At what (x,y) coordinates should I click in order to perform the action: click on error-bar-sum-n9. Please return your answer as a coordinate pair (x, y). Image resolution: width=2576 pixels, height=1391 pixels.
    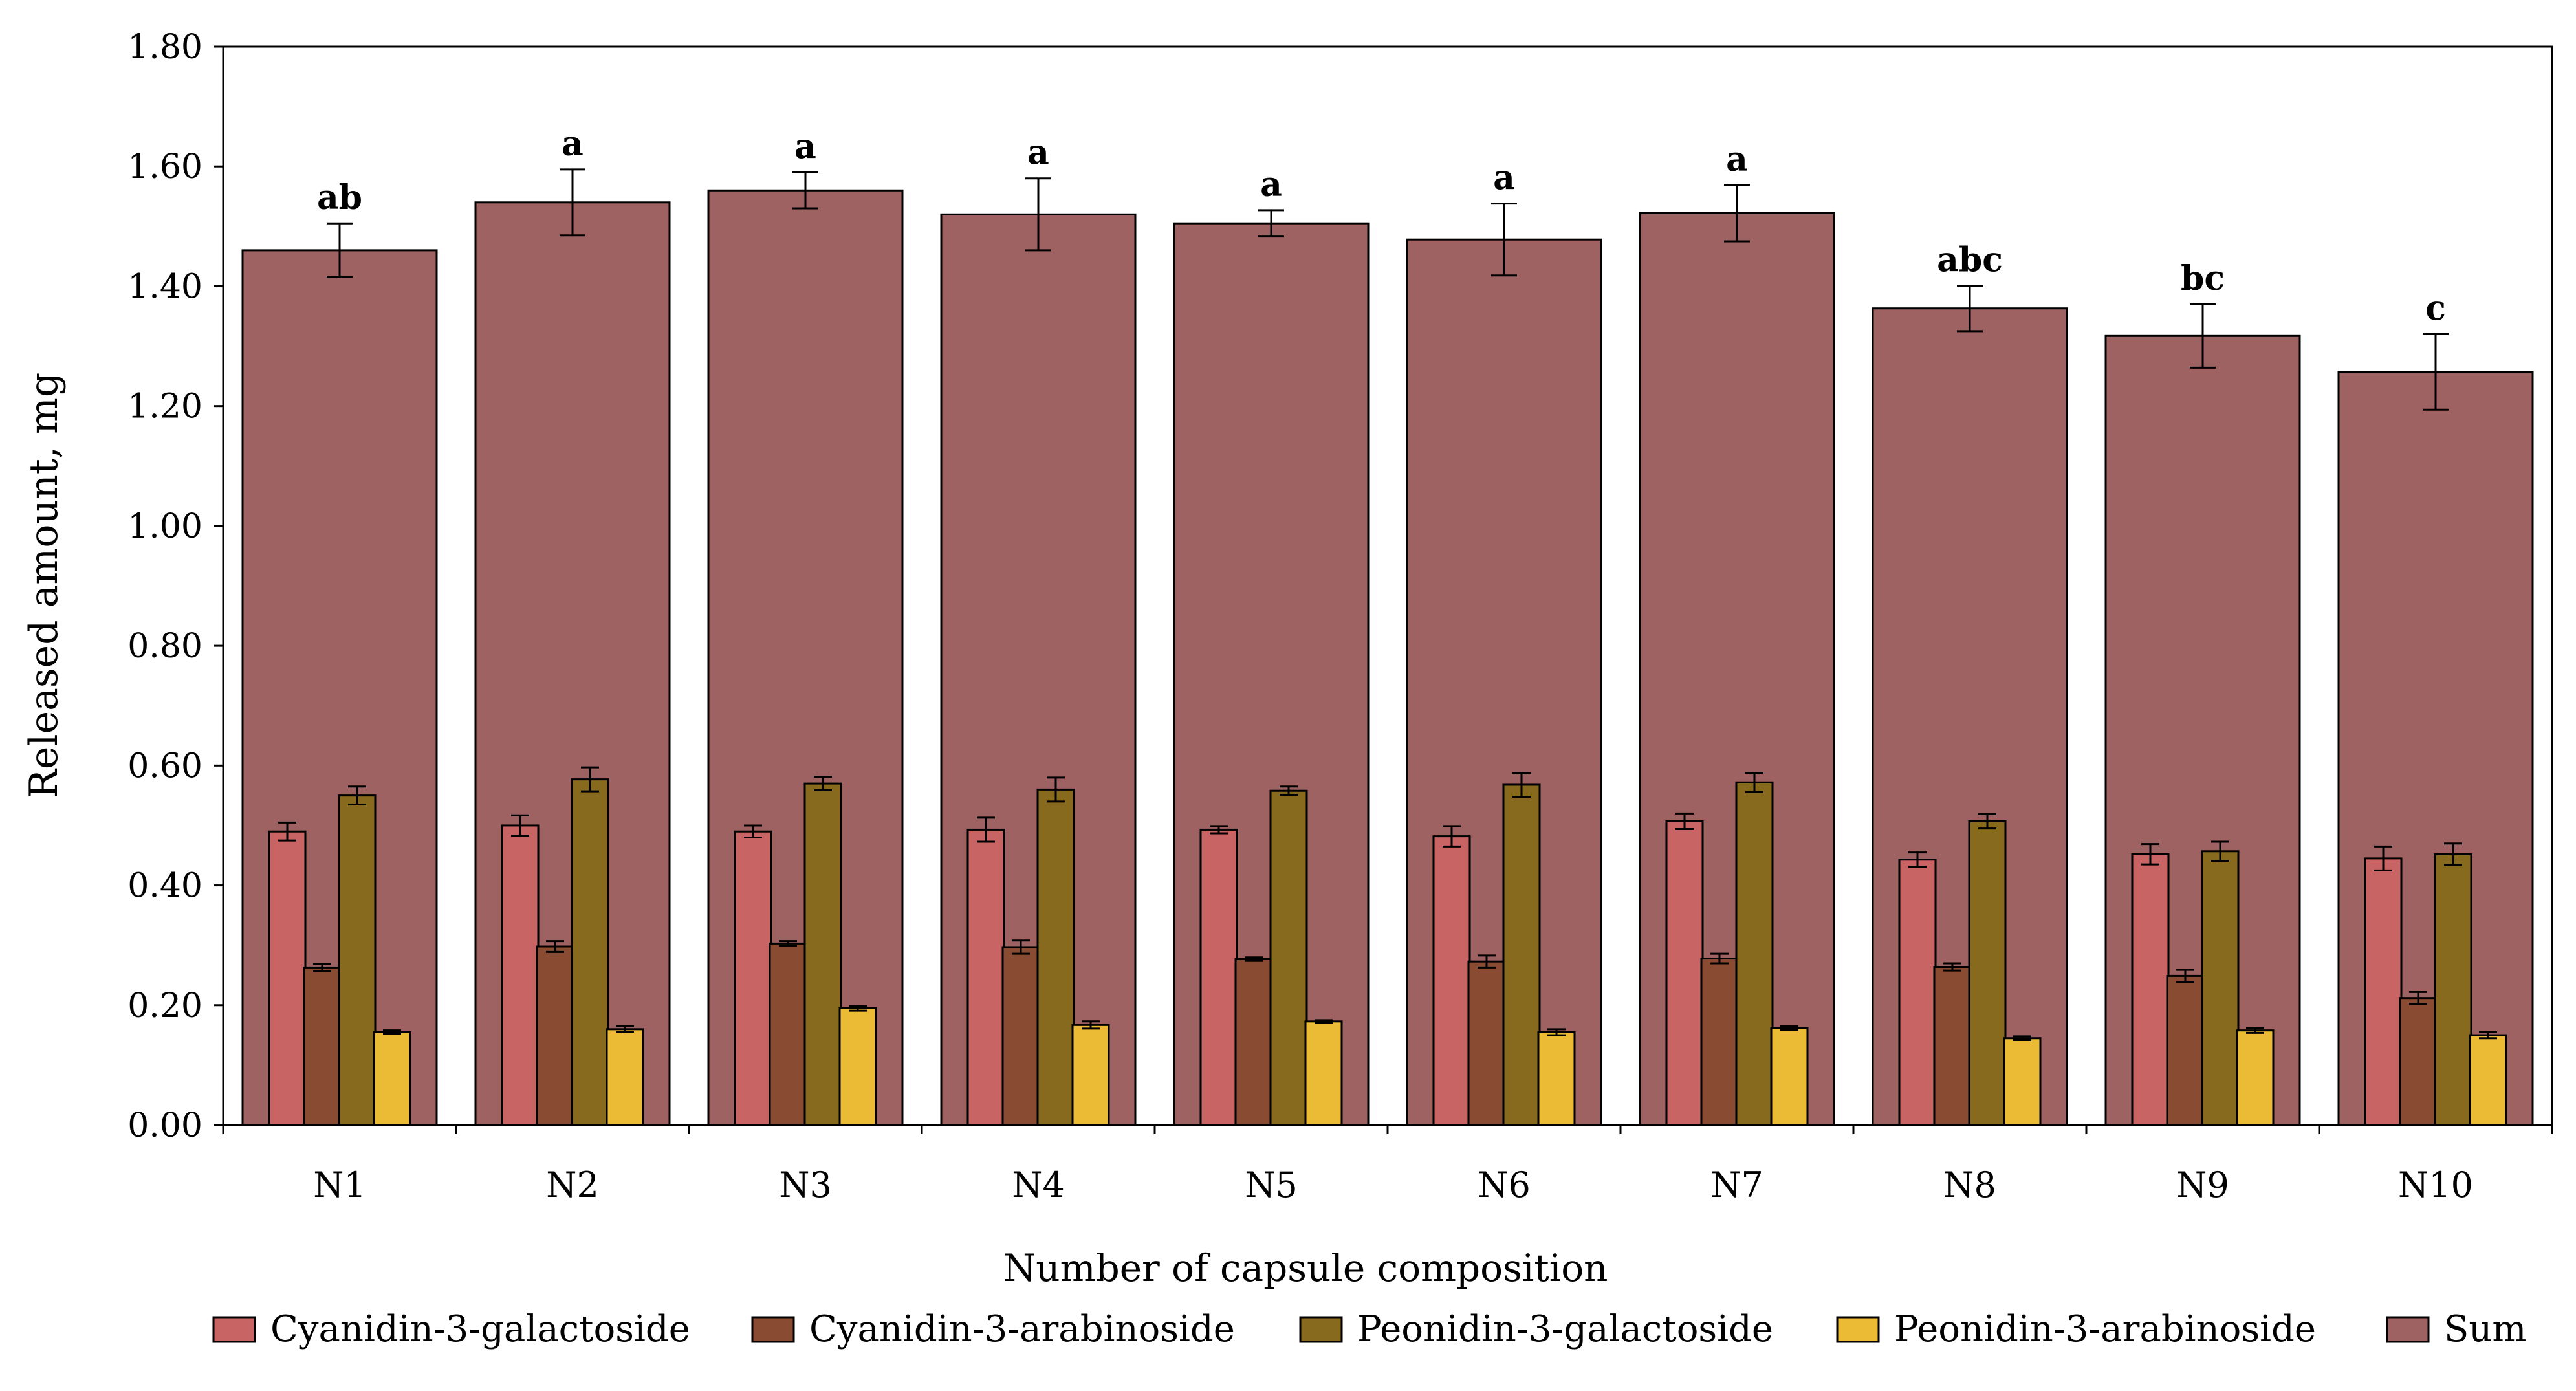
    Looking at the image, I should click on (2203, 336).